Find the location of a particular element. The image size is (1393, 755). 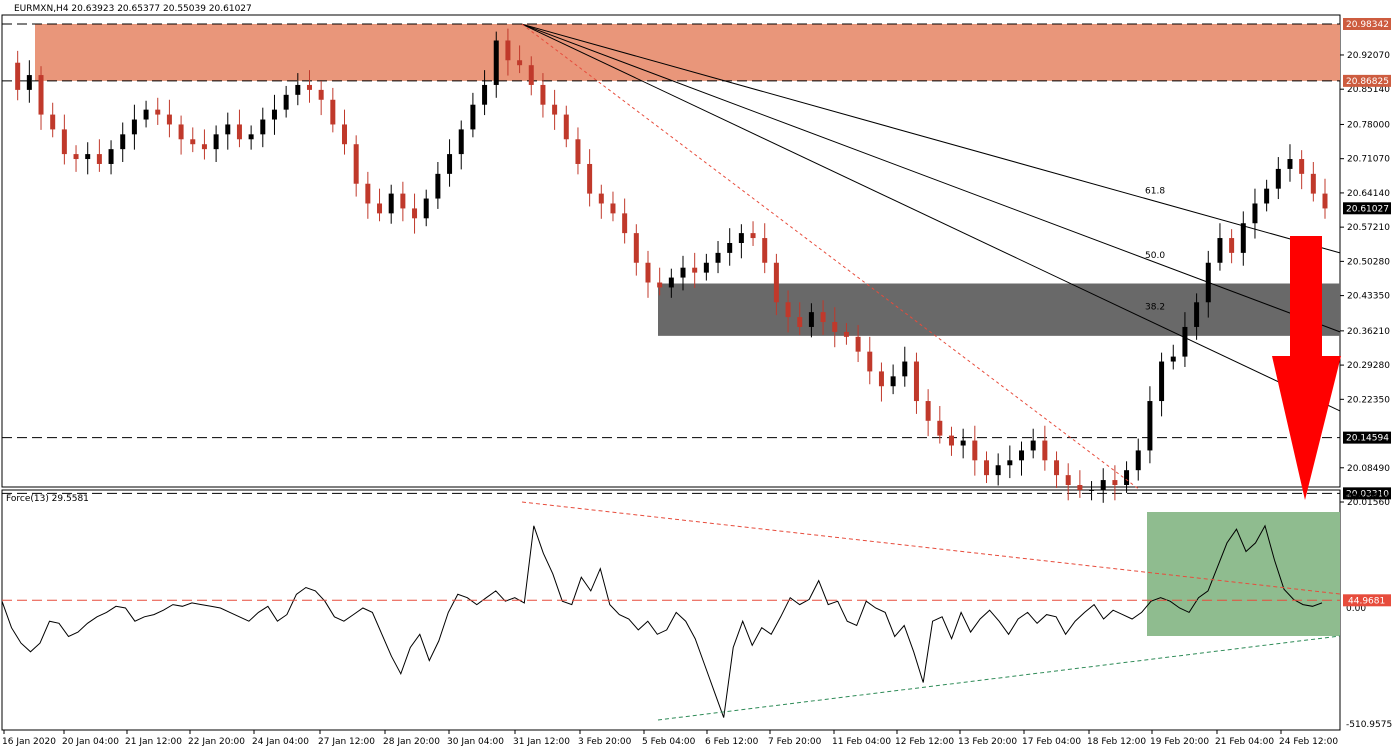

x-tick-label: 27 Jan 12:00 is located at coordinates (346, 742).